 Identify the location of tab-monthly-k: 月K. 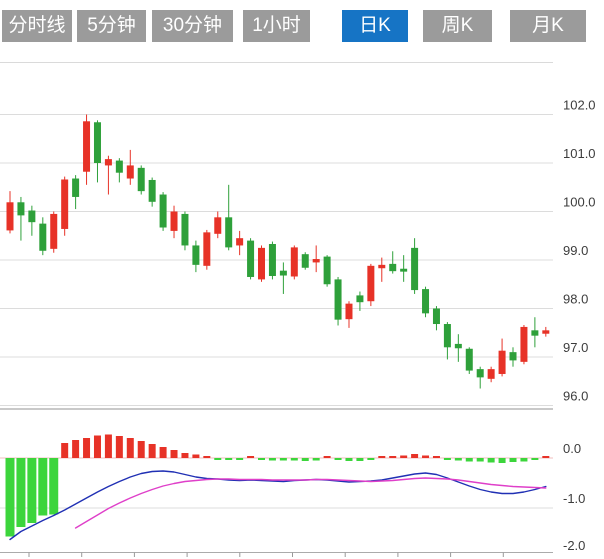
(548, 26).